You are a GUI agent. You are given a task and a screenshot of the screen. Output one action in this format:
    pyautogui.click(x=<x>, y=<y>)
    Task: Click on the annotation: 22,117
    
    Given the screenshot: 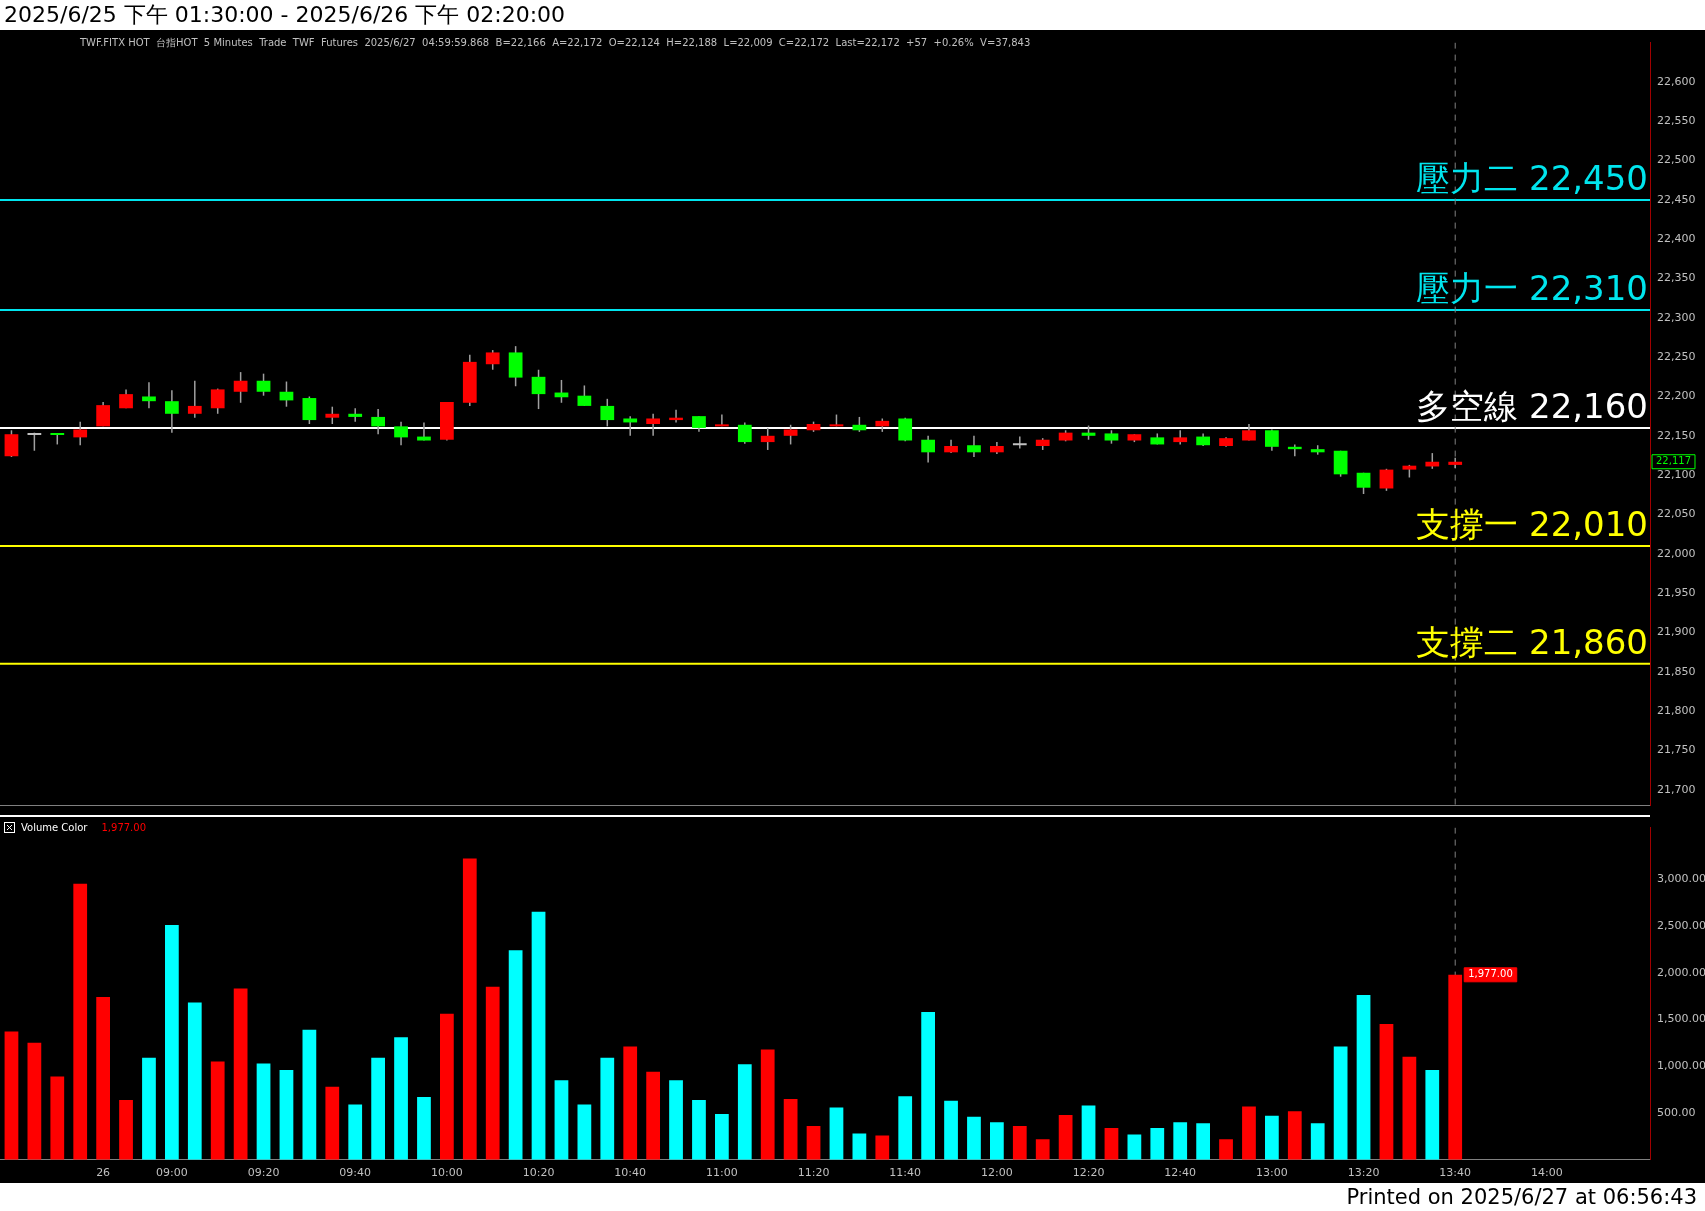 What is the action you would take?
    pyautogui.click(x=1673, y=461)
    